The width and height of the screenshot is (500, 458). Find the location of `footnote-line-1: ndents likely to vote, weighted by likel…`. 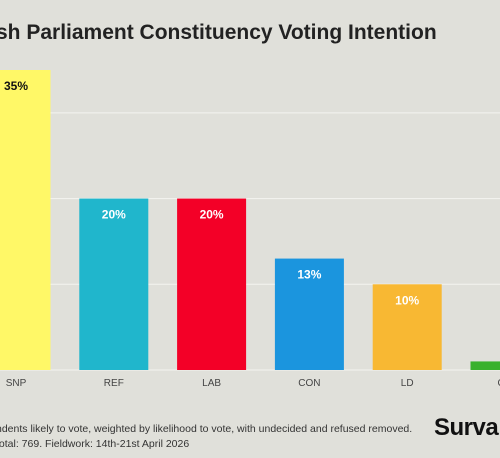

footnote-line-1: ndents likely to vote, weighted by likel… is located at coordinates (206, 429).